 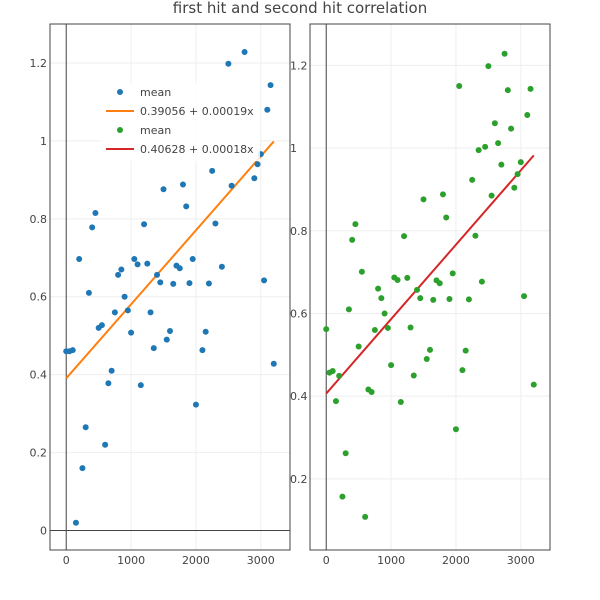 What do you see at coordinates (197, 149) in the screenshot?
I see `legend-label: 0.40628 + 0.00018x` at bounding box center [197, 149].